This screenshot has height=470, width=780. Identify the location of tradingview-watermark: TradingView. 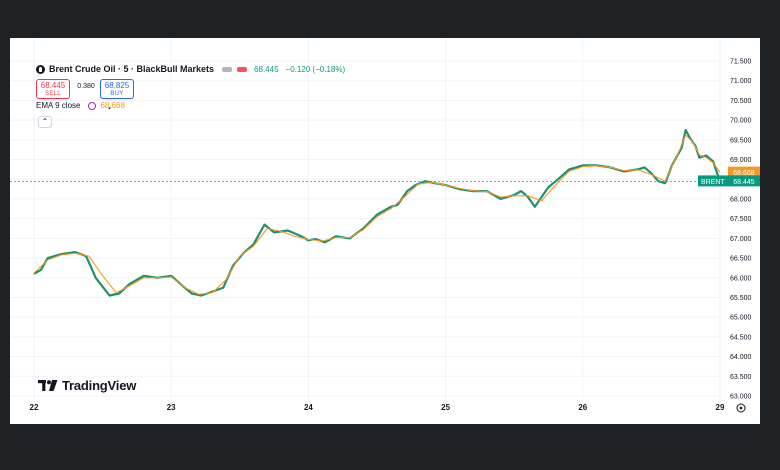
(87, 385).